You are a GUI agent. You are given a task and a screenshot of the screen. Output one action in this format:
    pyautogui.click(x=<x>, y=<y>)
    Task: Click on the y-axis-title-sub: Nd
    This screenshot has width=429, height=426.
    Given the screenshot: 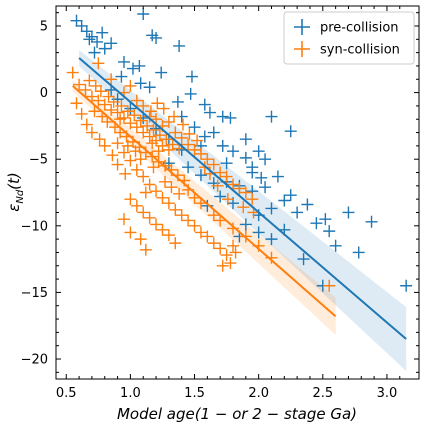 What is the action you would take?
    pyautogui.click(x=20, y=196)
    